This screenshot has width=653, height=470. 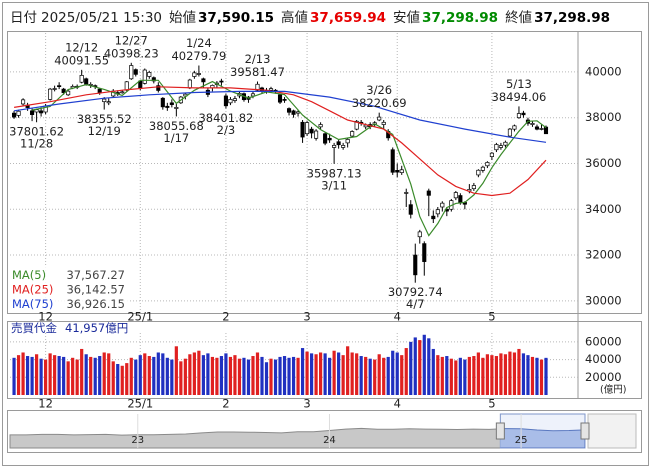 I want to click on volume-latest: 41,957億円, so click(x=96, y=328).